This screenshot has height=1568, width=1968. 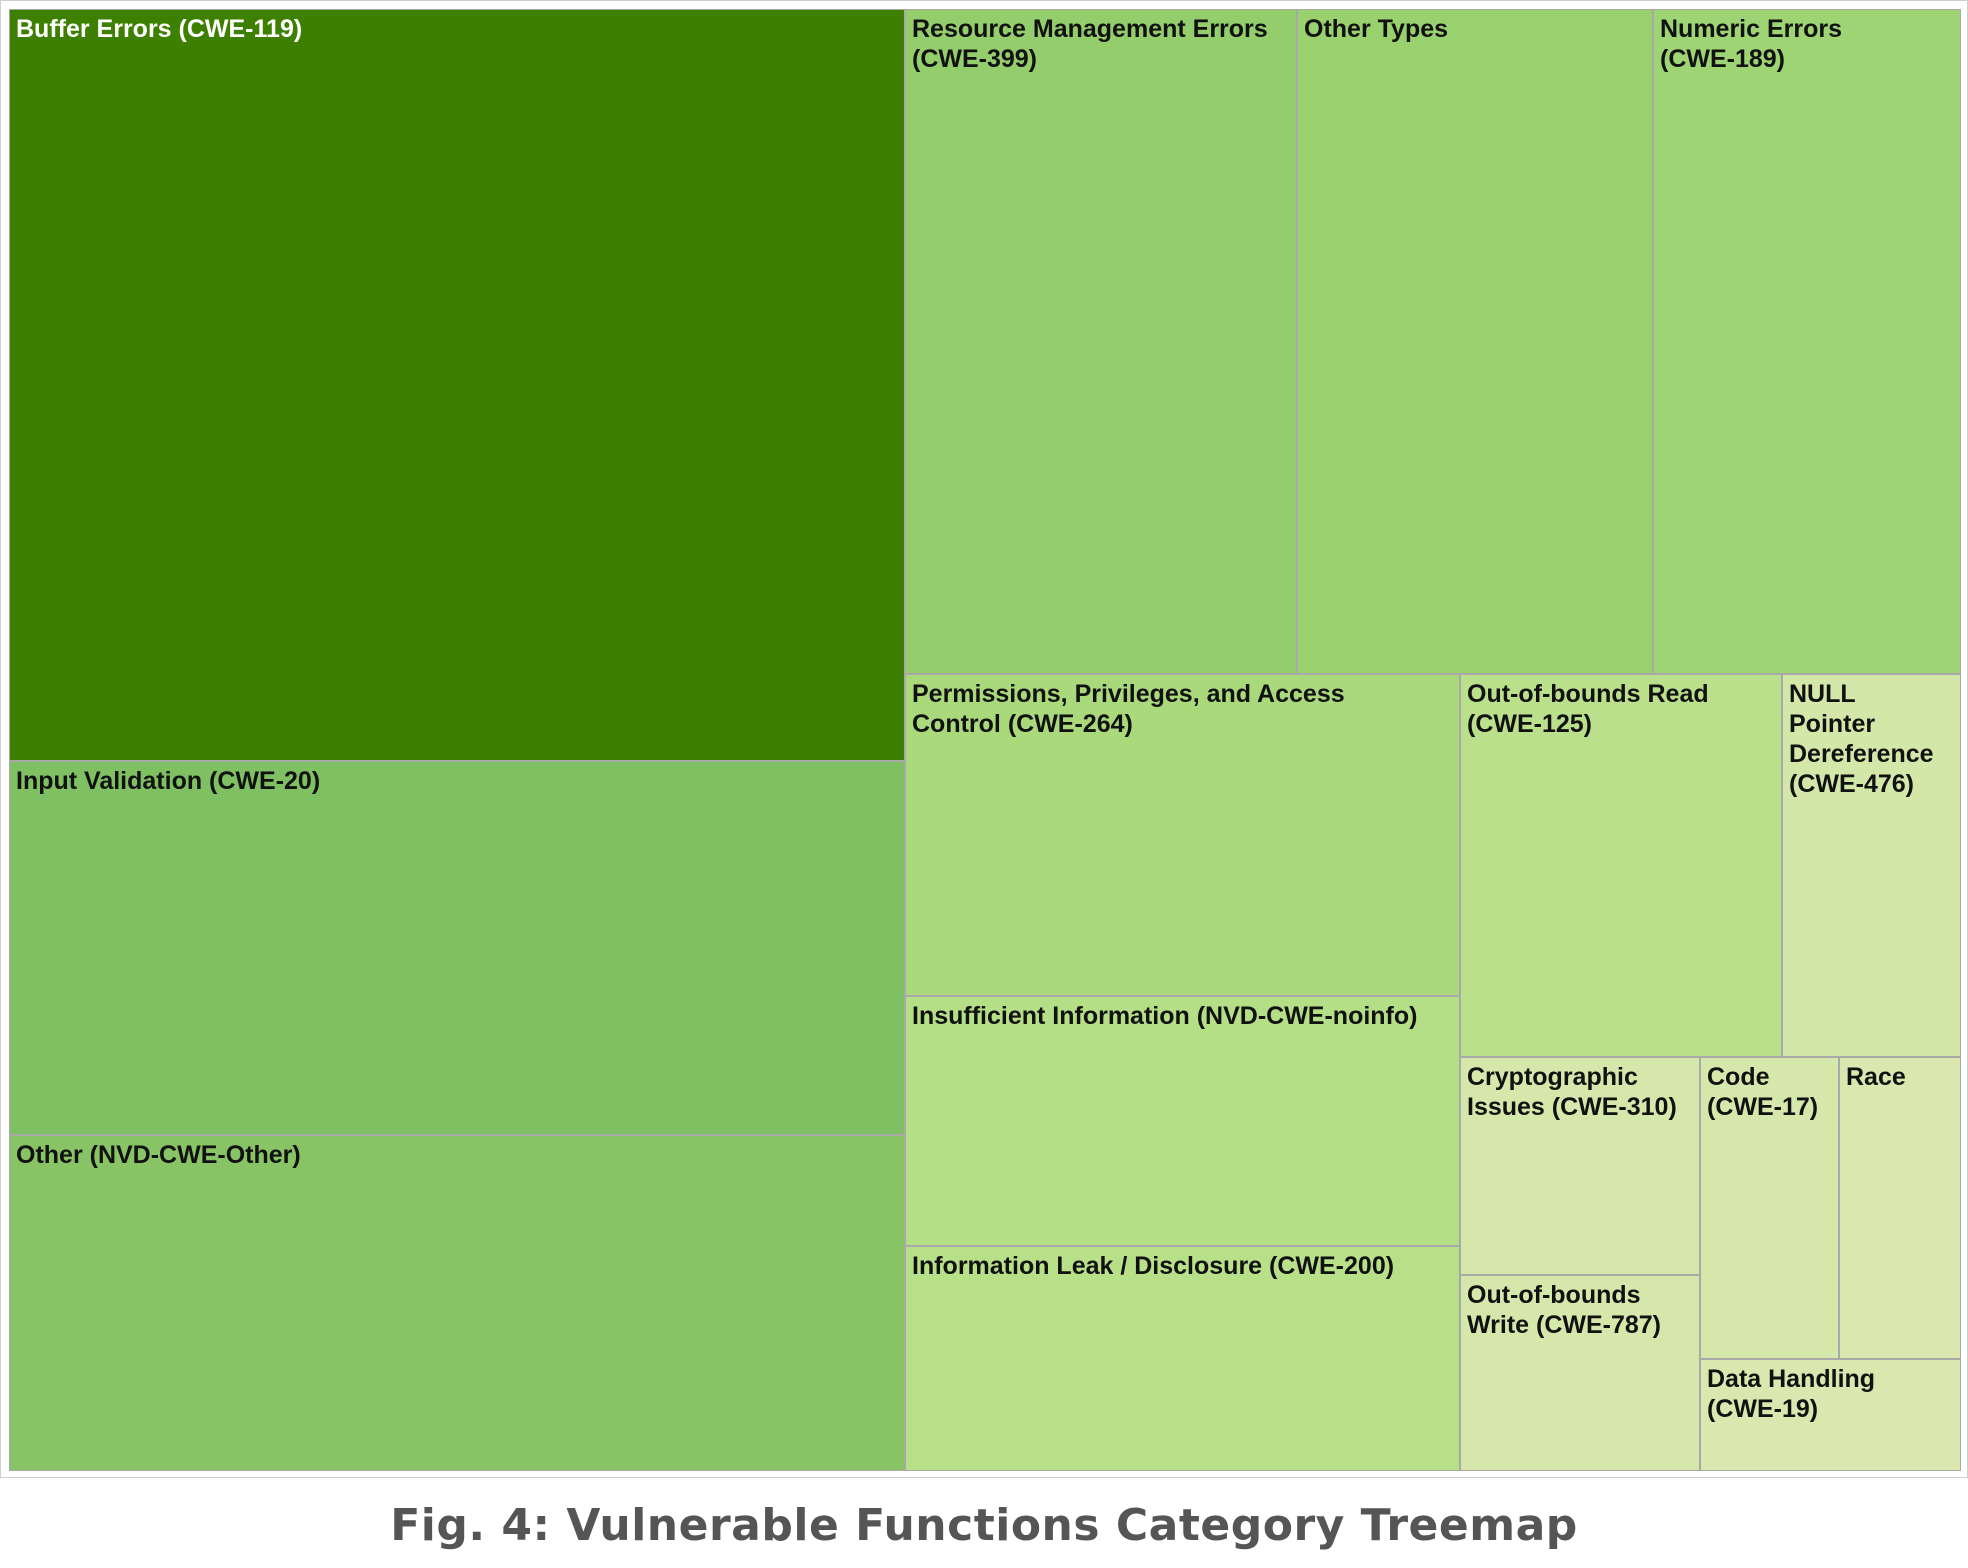 I want to click on treemap-cell-label: Data Handling (CWE-19), so click(x=1791, y=1394).